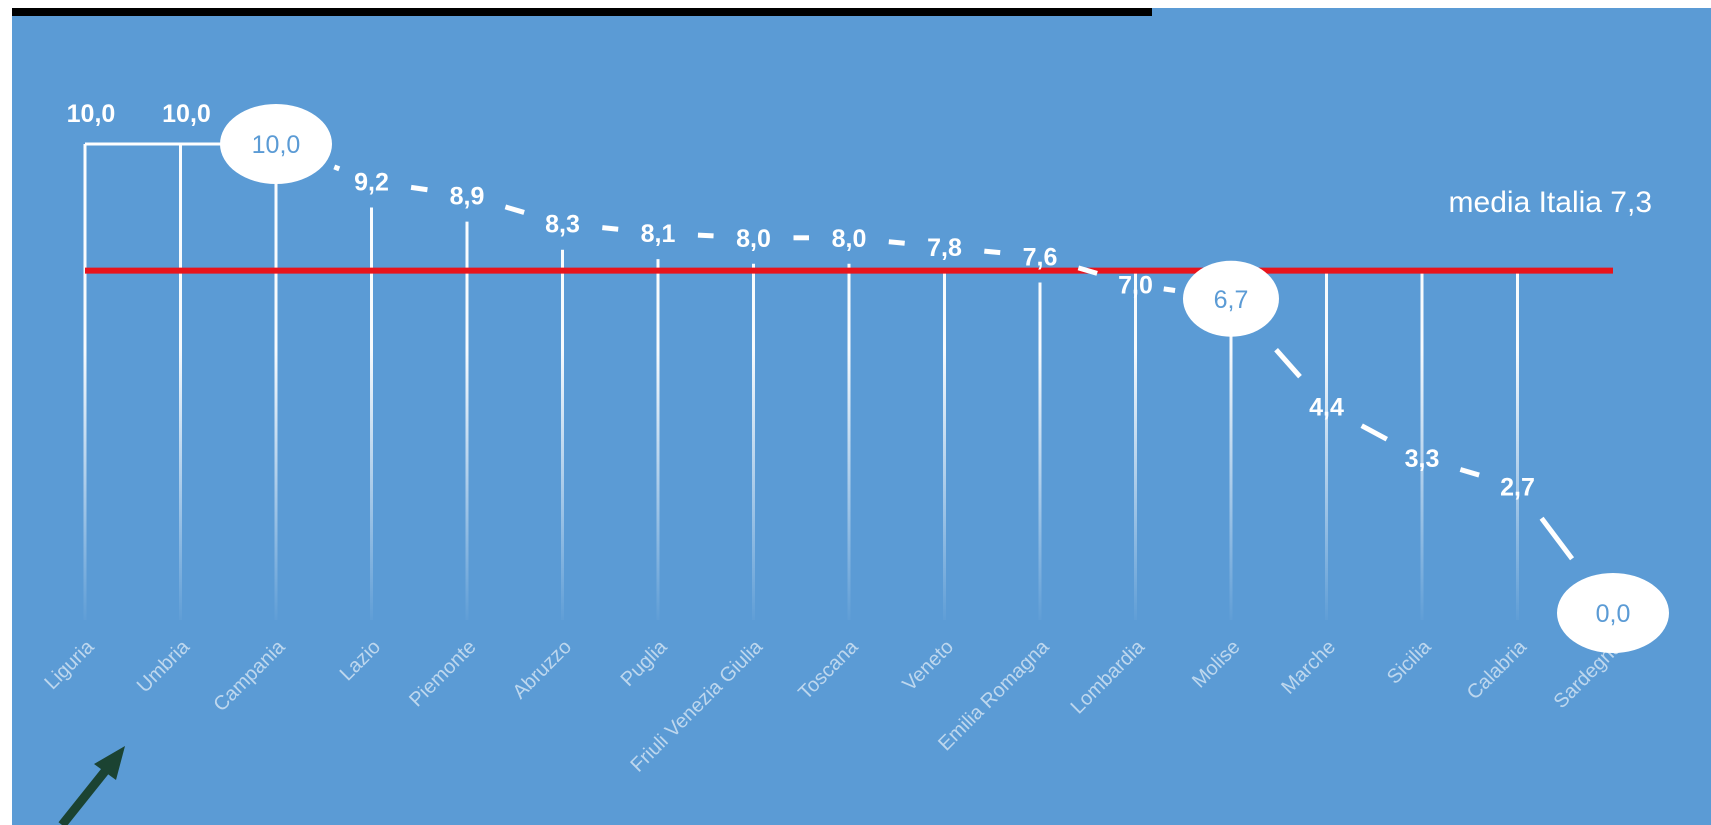 This screenshot has height=825, width=1711. Describe the element at coordinates (1308, 667) in the screenshot. I see `category-label: Marche` at that location.